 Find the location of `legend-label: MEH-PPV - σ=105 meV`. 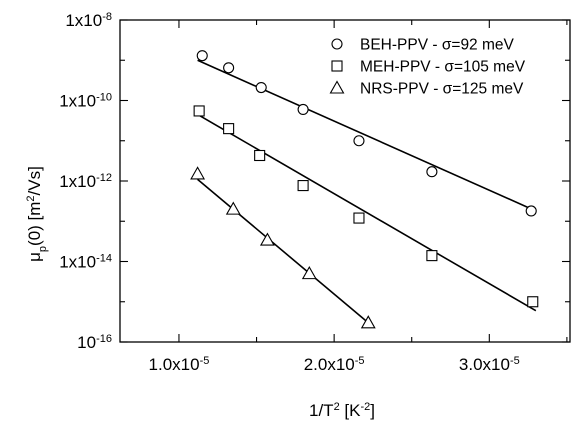

legend-label: MEH-PPV - σ=105 meV is located at coordinates (443, 67).